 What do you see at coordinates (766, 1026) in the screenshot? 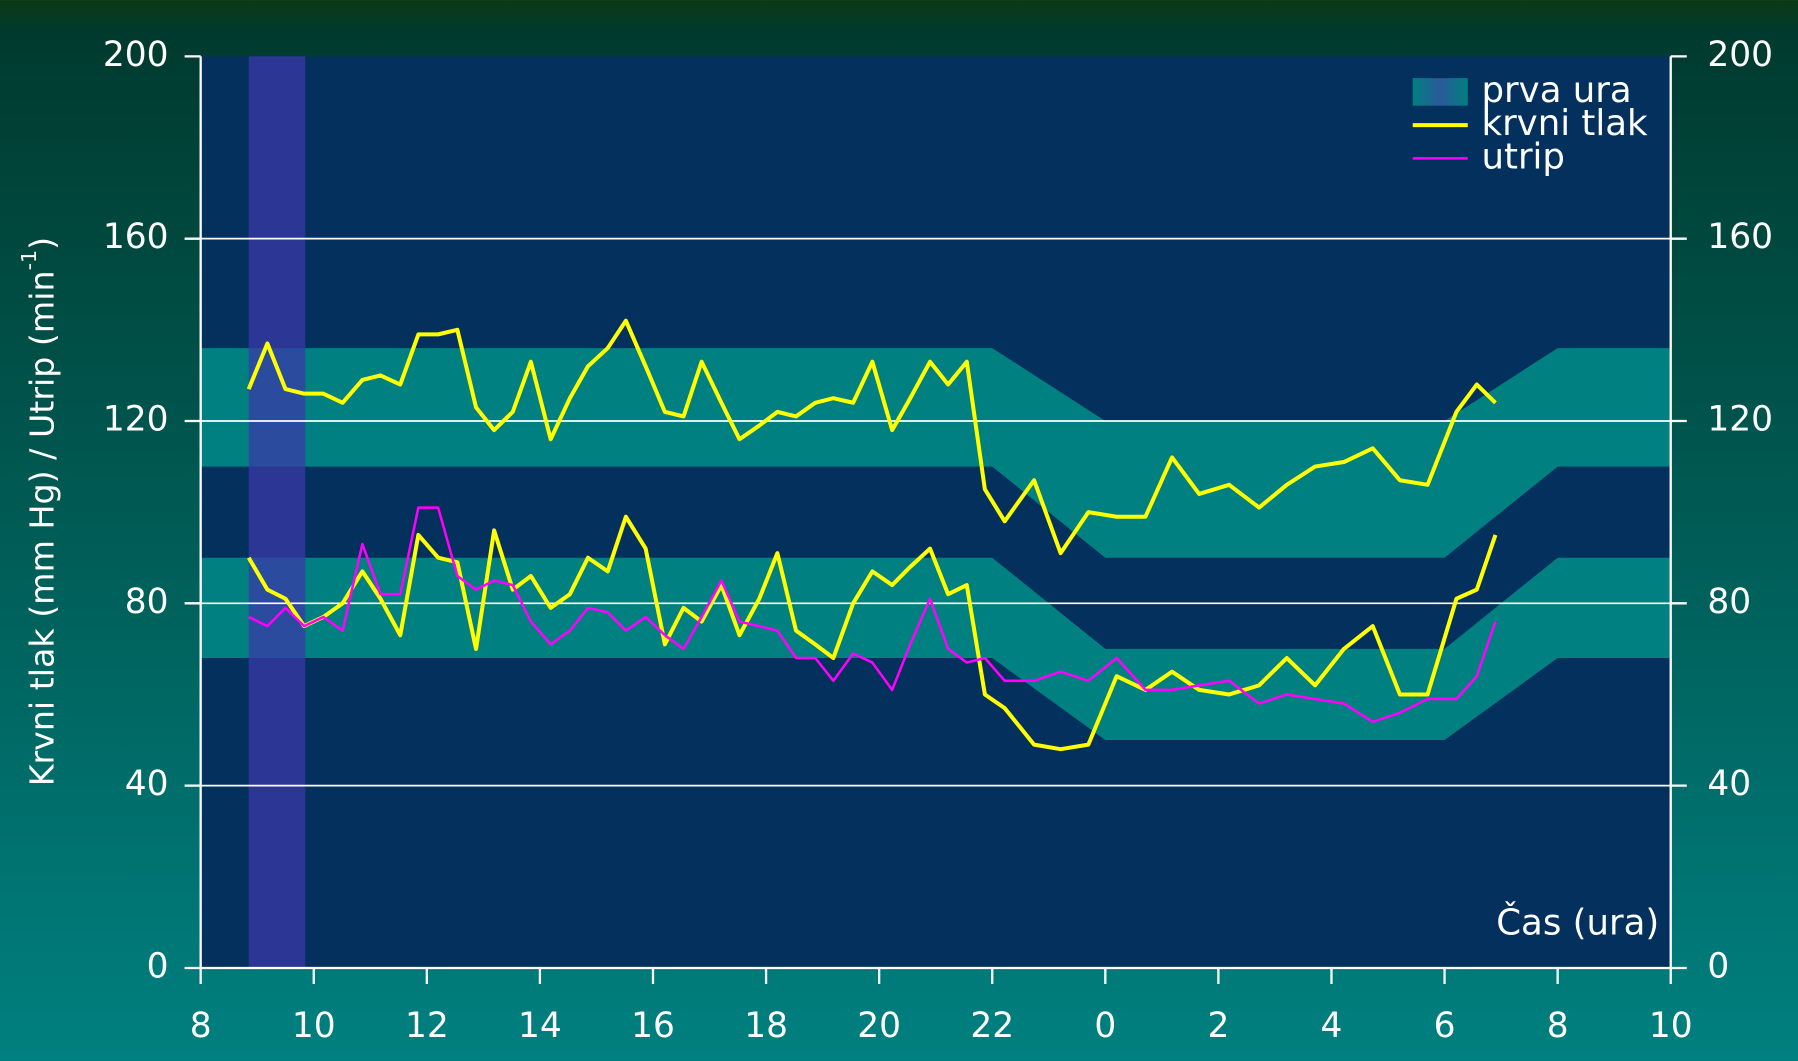
I see `x-tick-label: 18` at bounding box center [766, 1026].